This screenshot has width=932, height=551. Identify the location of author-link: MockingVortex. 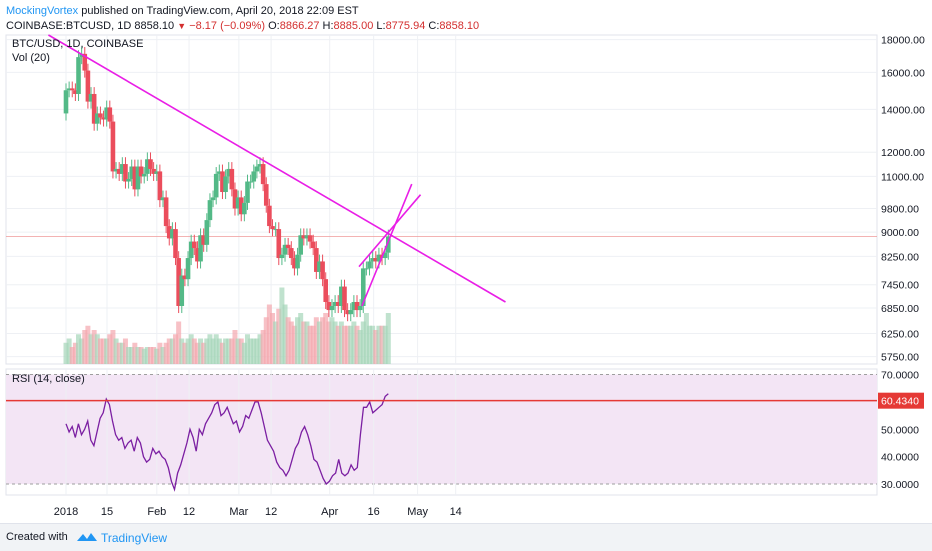
(42, 11).